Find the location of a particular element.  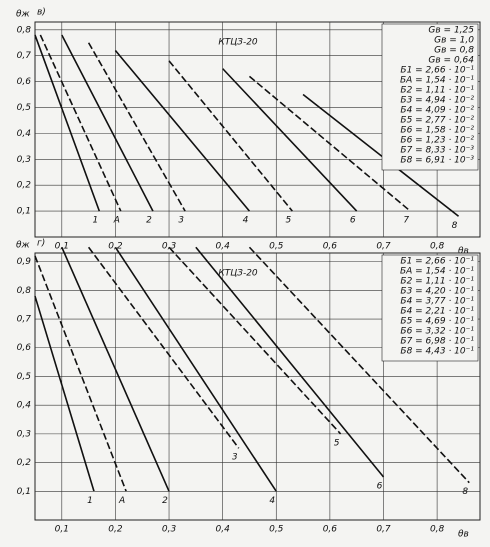

legend-entry: Б7 = 6,98 · 10⁻¹ is located at coordinates (437, 342).